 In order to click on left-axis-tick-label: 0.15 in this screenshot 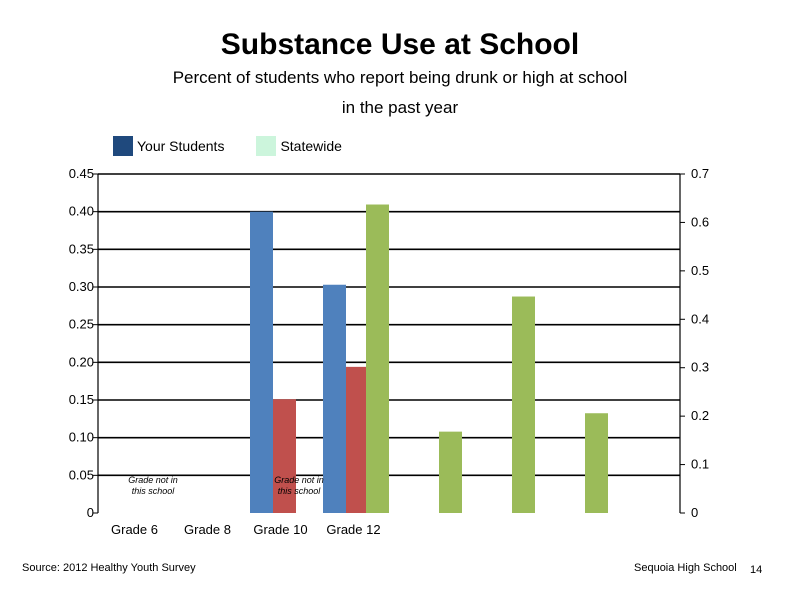, I will do `click(81, 399)`.